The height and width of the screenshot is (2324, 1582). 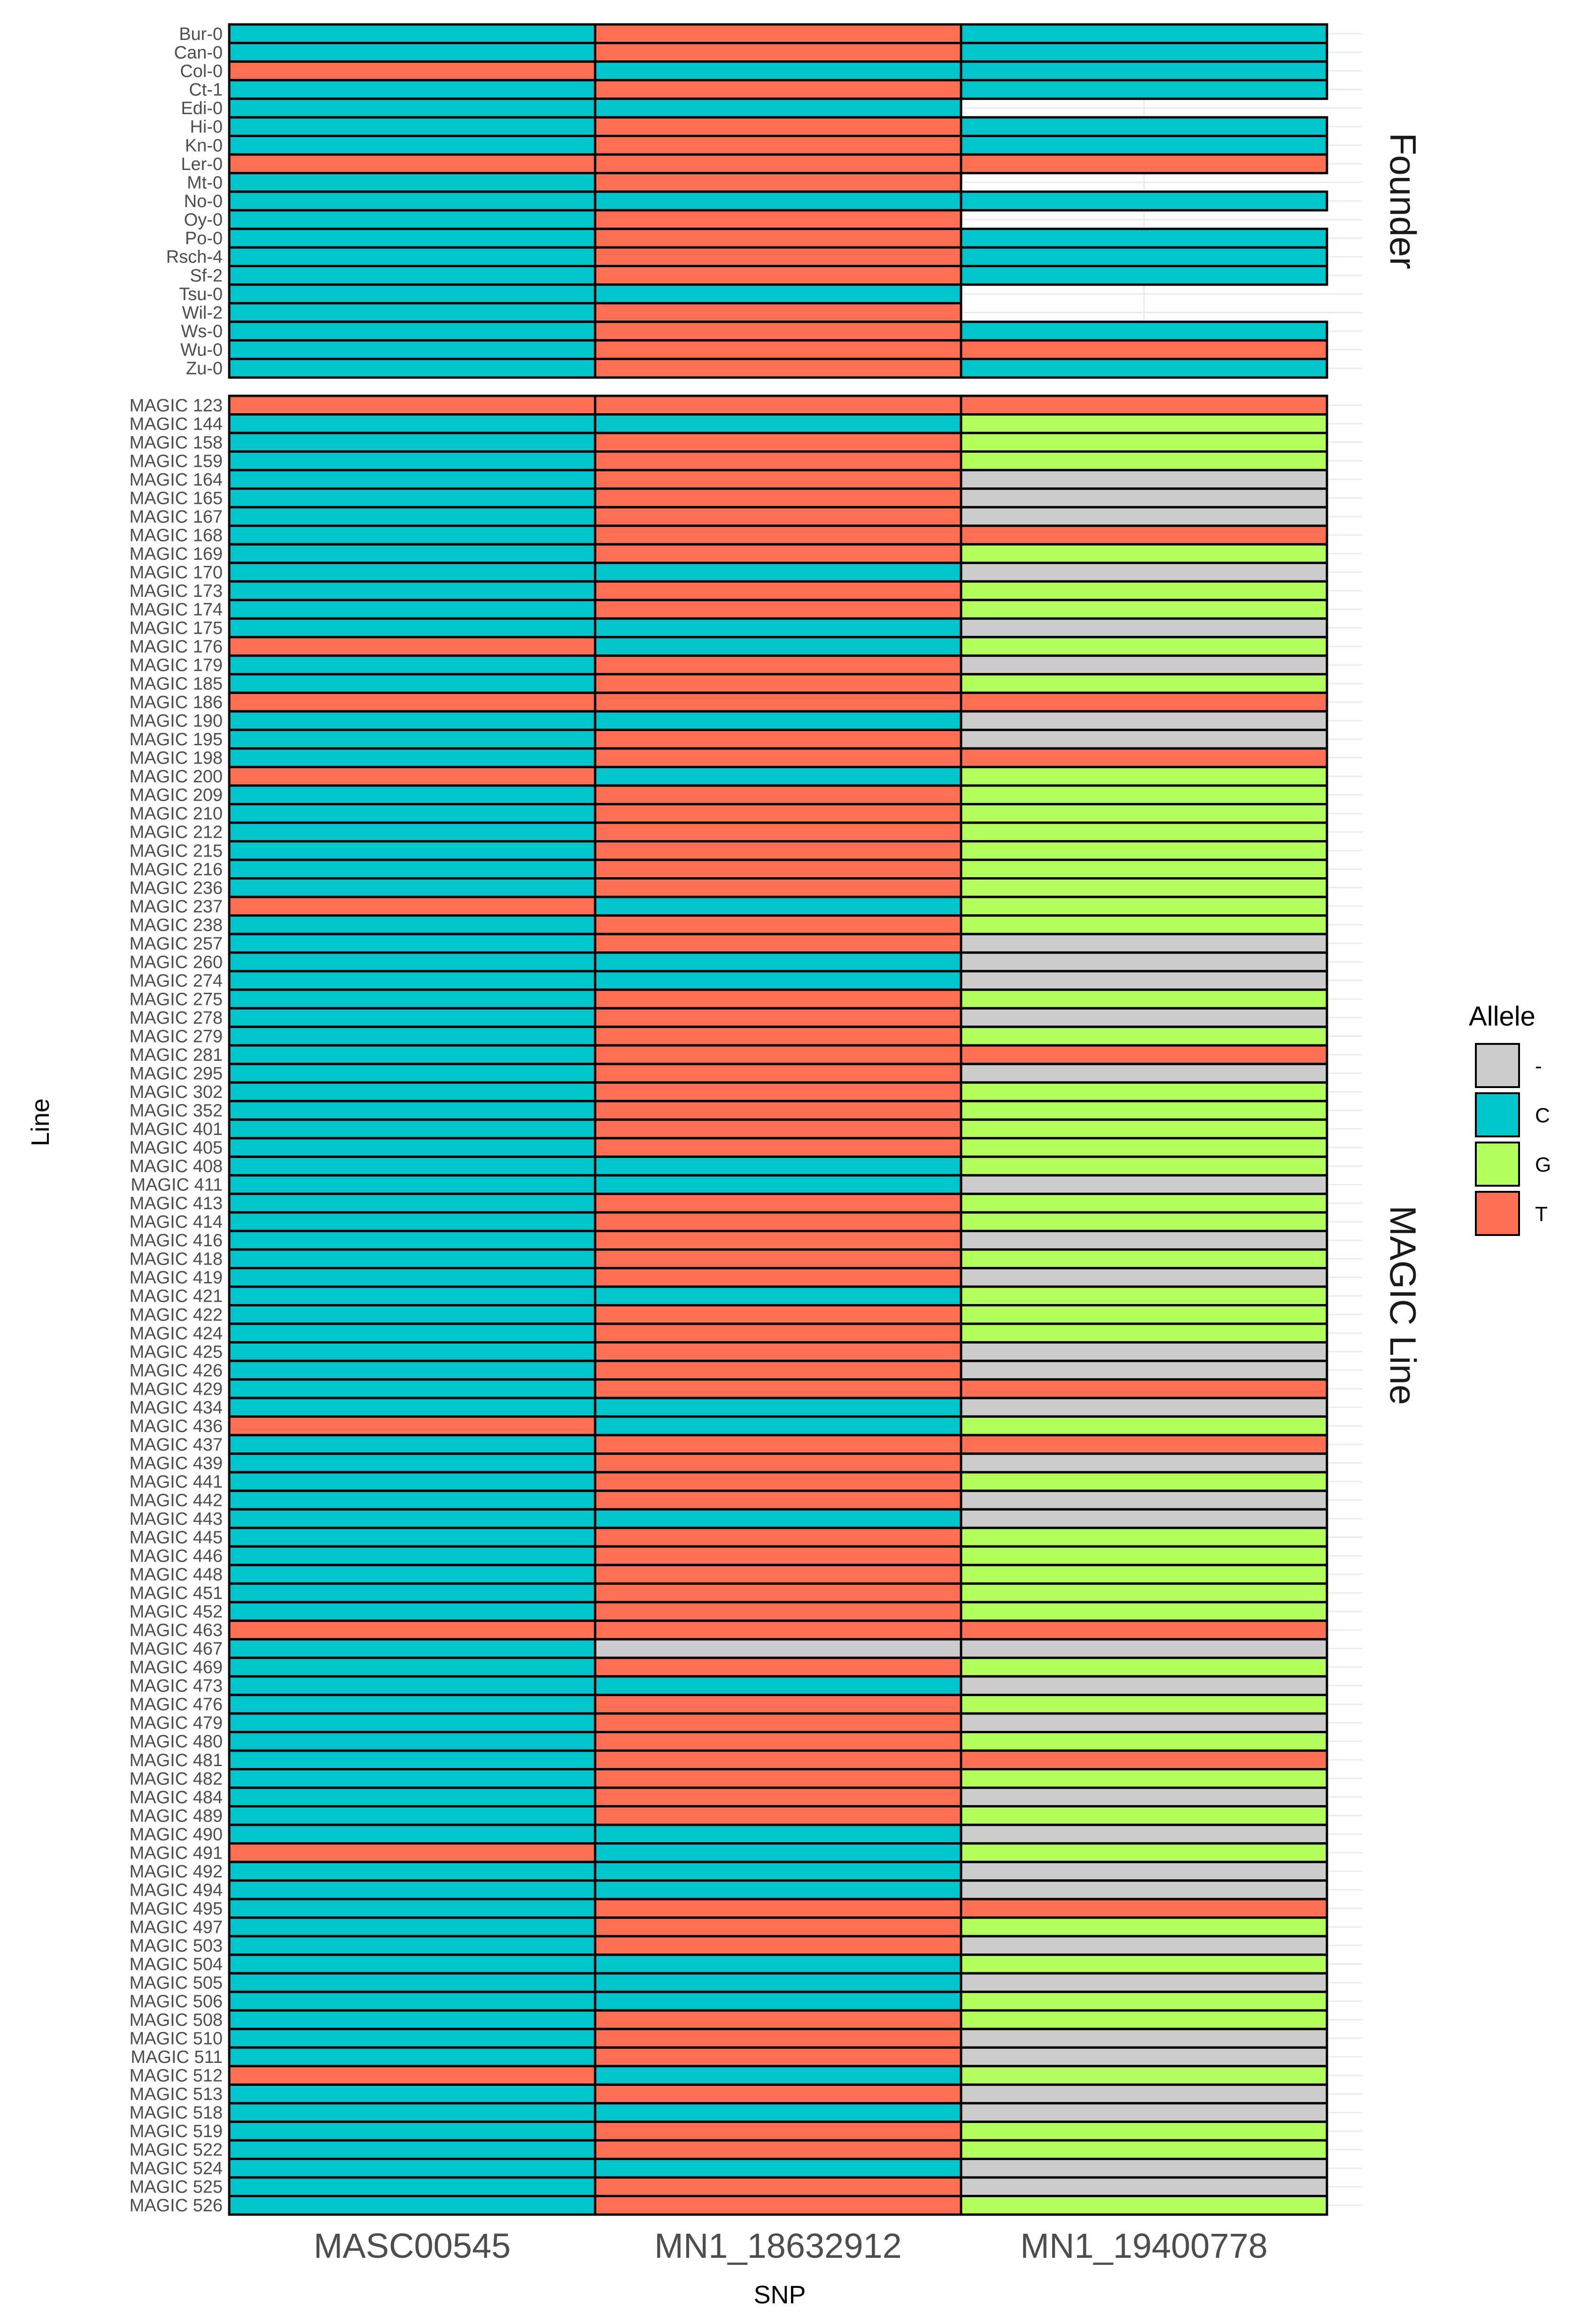 What do you see at coordinates (206, 90) in the screenshot?
I see `y-tick-label: Ct-1` at bounding box center [206, 90].